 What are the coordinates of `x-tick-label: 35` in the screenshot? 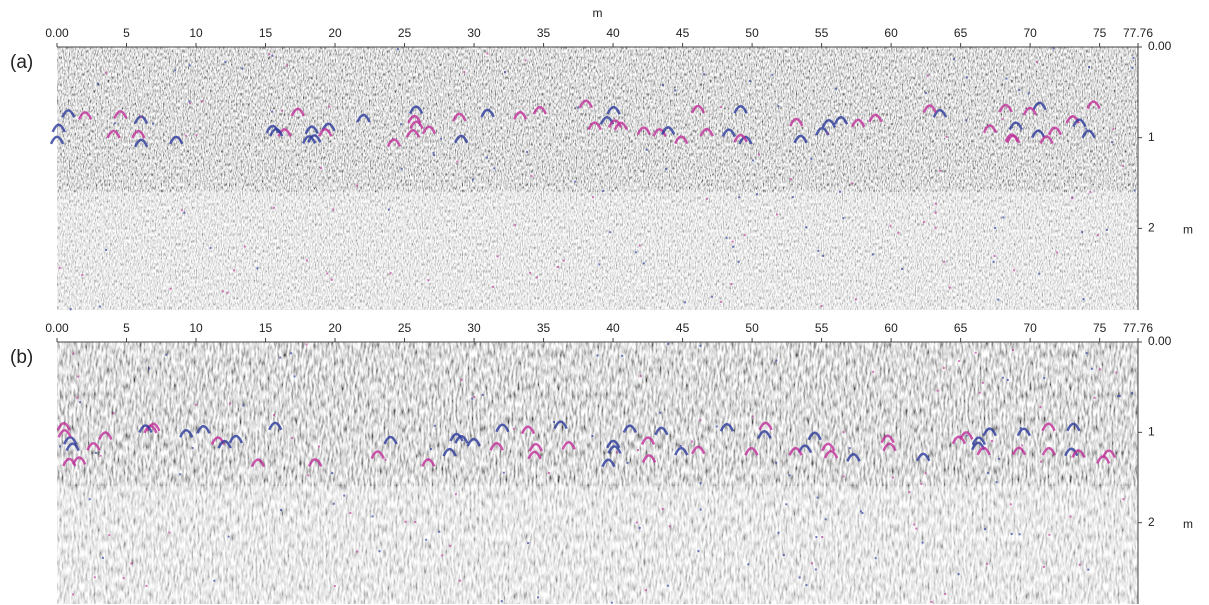 It's located at (544, 33).